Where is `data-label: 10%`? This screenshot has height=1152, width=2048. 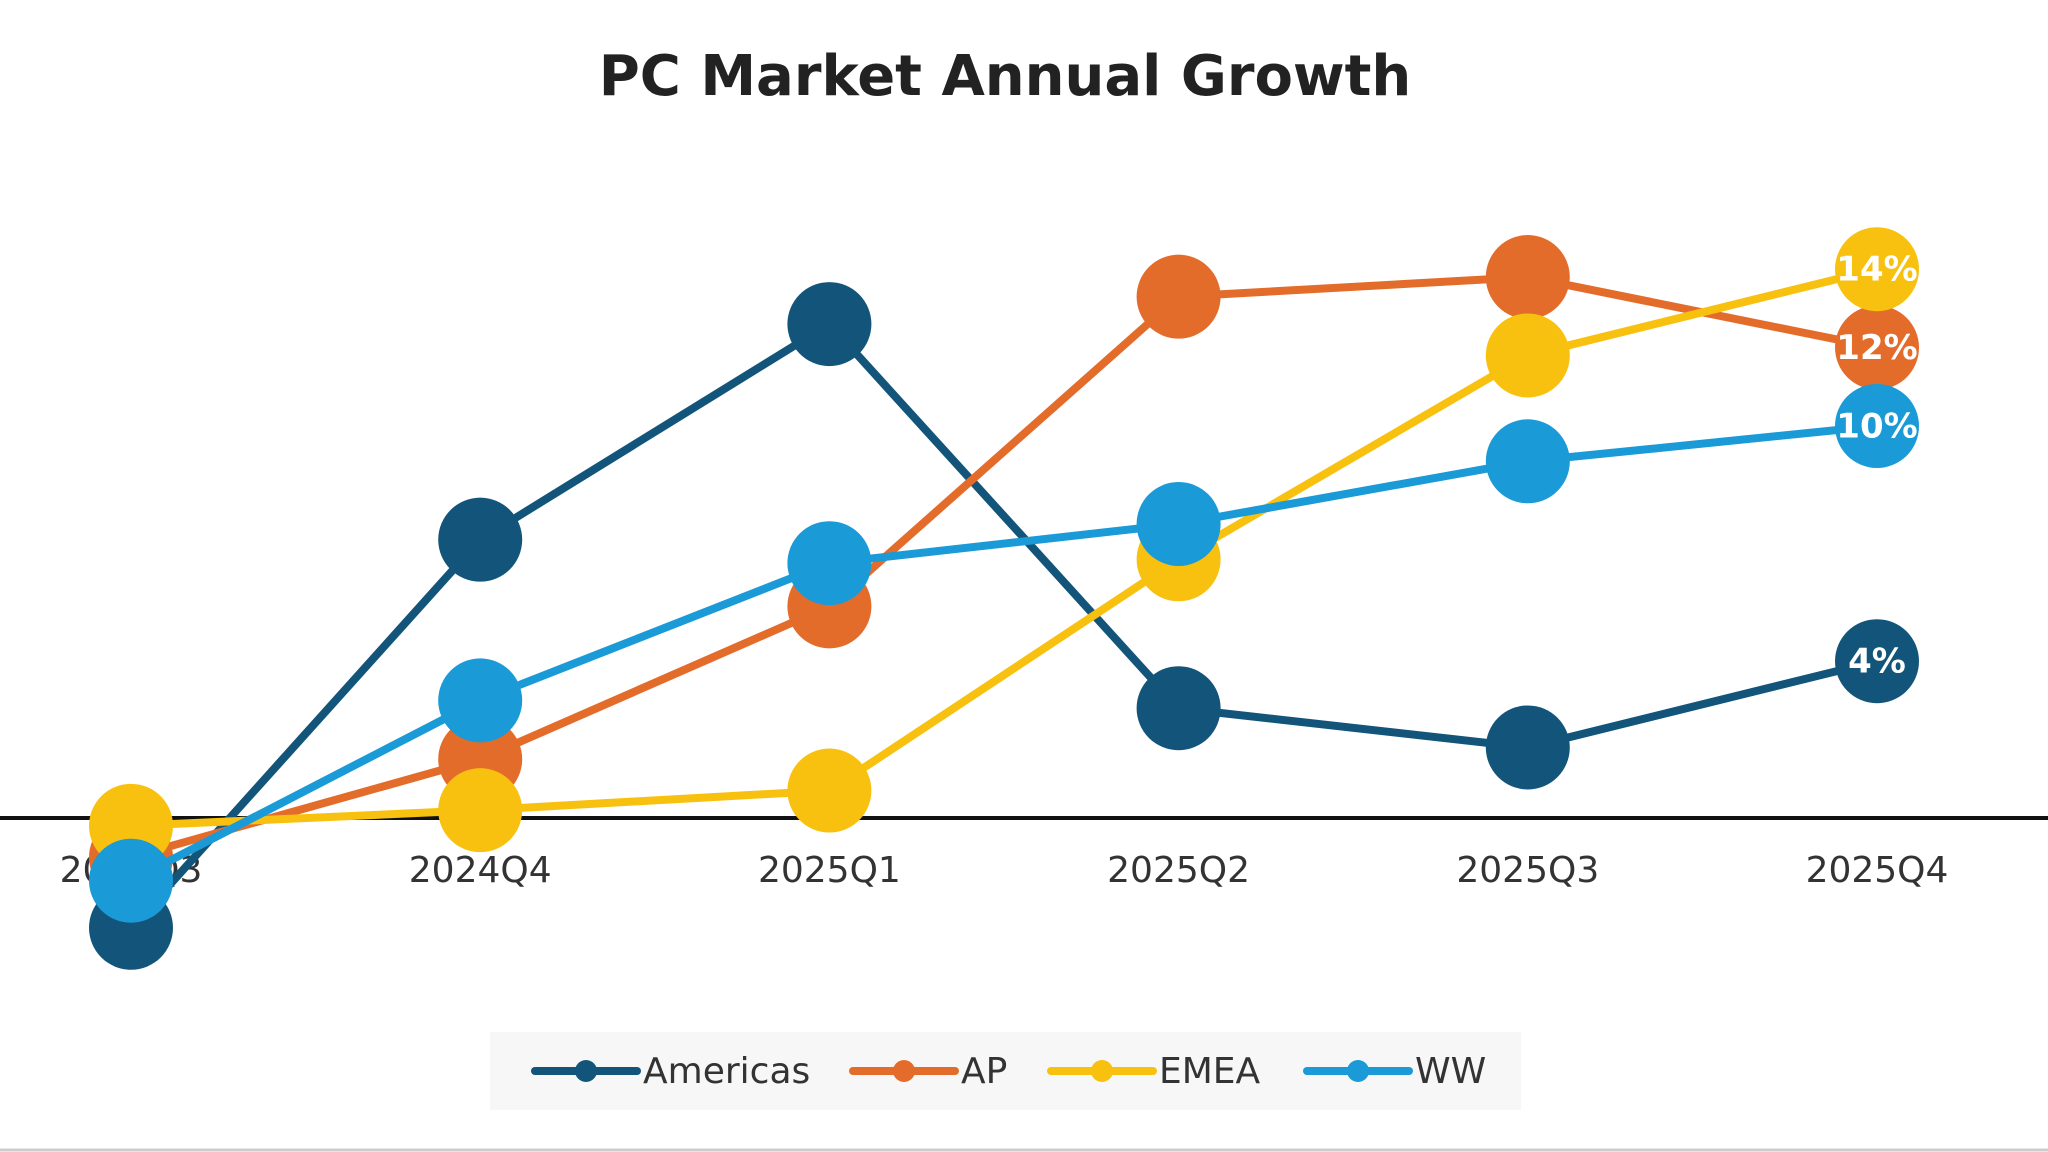
data-label: 10% is located at coordinates (1876, 427).